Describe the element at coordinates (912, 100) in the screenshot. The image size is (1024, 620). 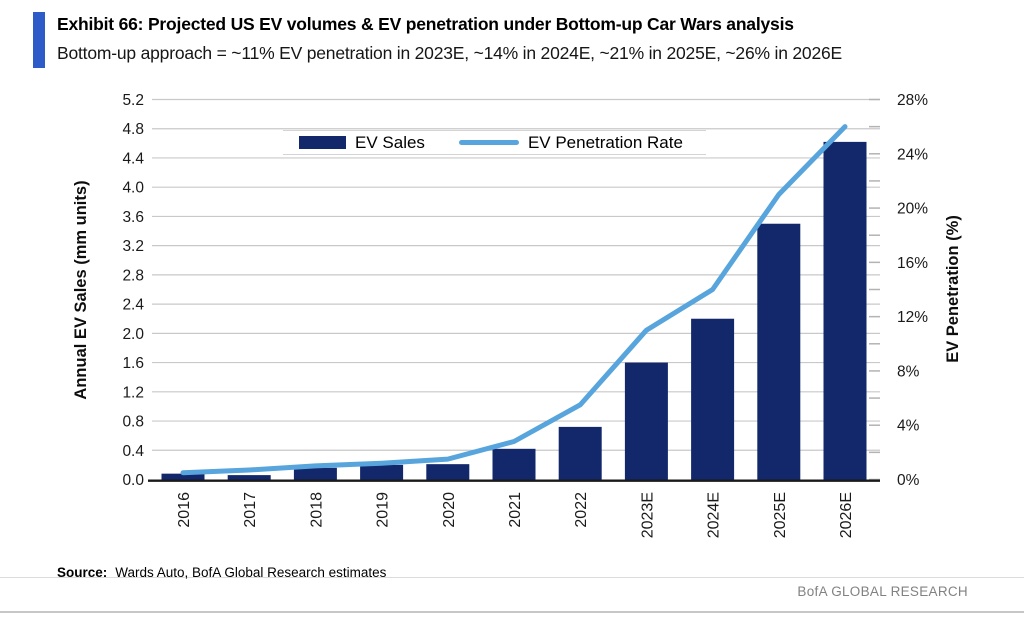
I see `right-axis-tick-label: 28%` at that location.